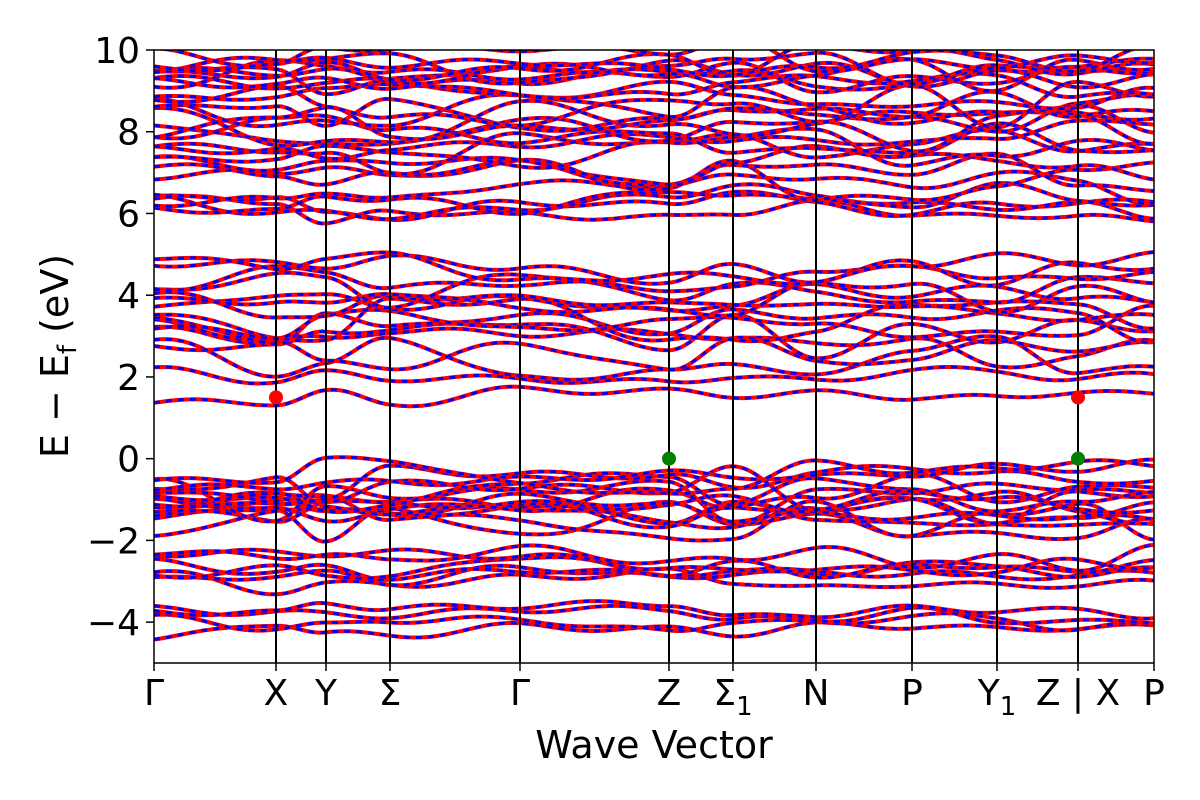 The height and width of the screenshot is (800, 1200). What do you see at coordinates (128, 378) in the screenshot?
I see `y-tick-label: 2` at bounding box center [128, 378].